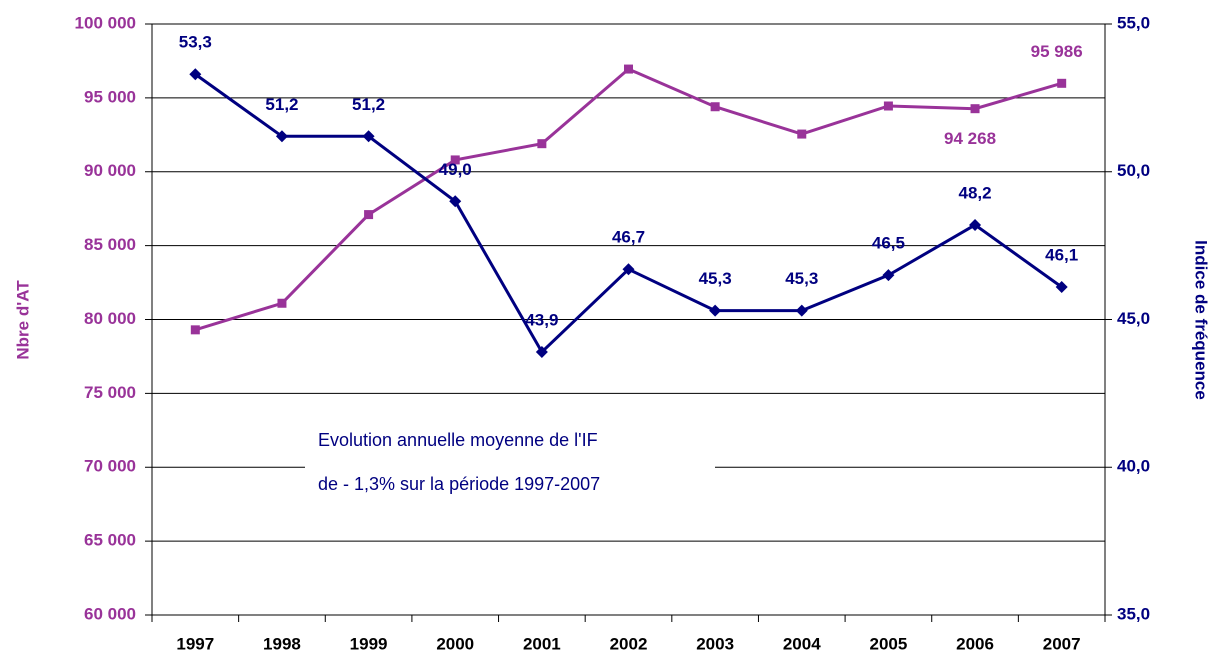  I want to click on x-tick-label: 1997, so click(195, 643).